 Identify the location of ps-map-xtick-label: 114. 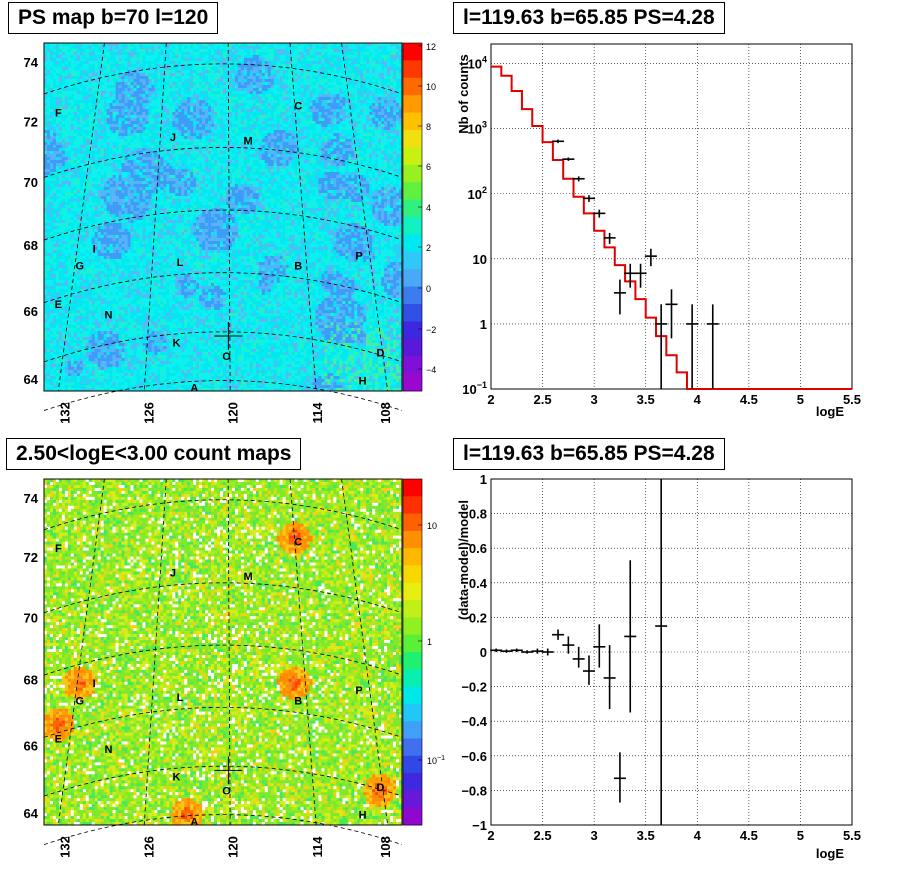
(317, 413).